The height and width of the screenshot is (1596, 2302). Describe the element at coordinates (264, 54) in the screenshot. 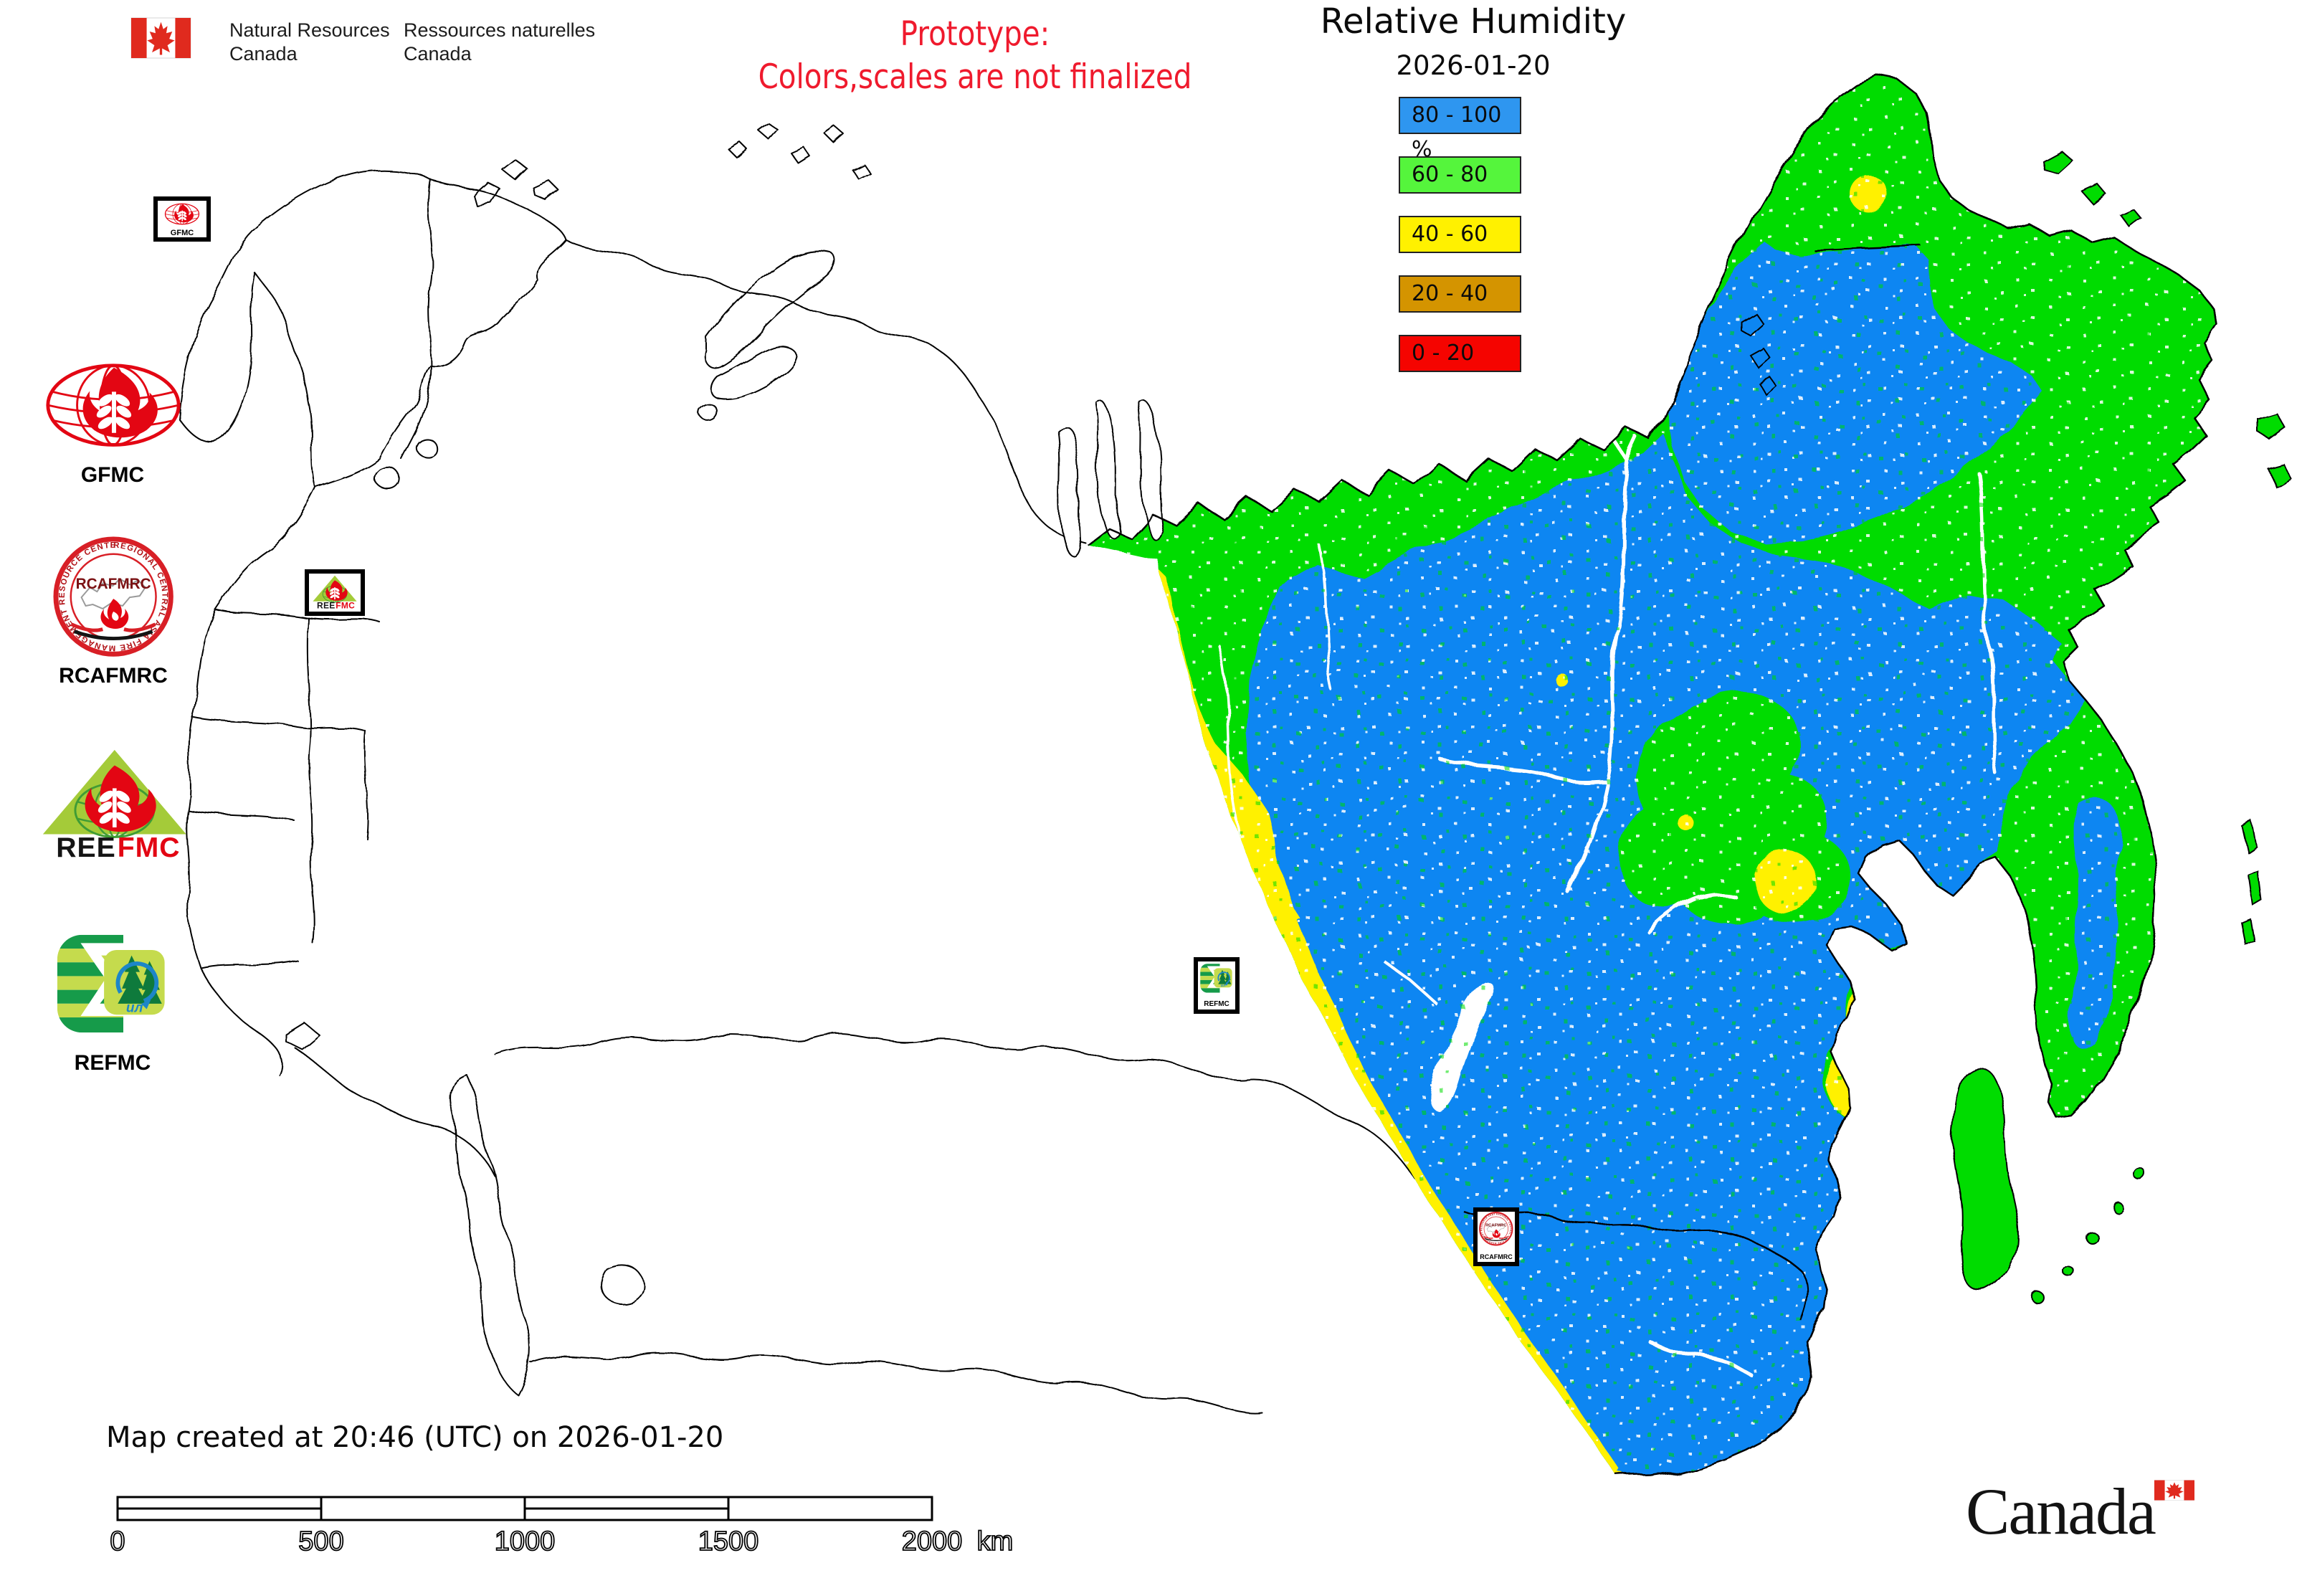

I see `nrcan-en-line2: Canada` at that location.